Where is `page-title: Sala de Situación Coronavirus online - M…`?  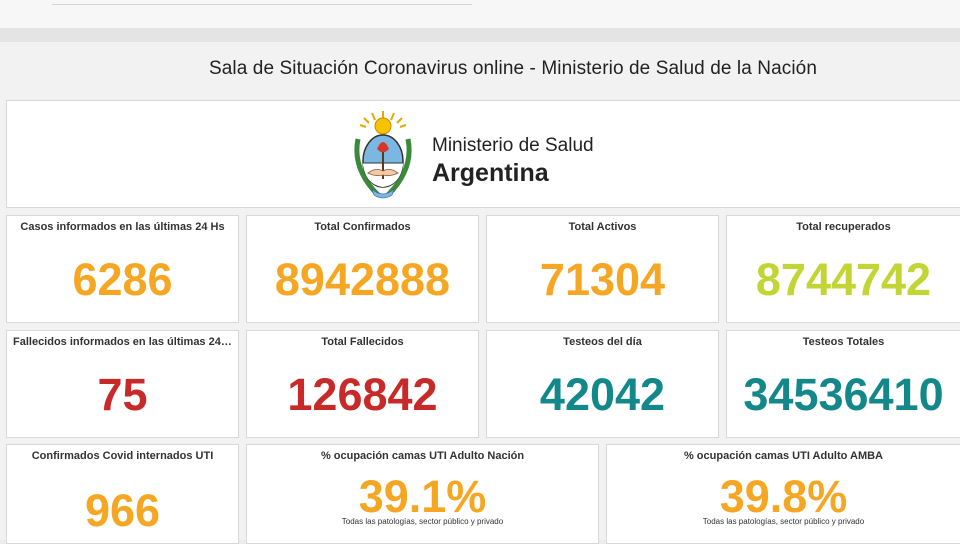
page-title: Sala de Situación Coronavirus online - M… is located at coordinates (513, 68).